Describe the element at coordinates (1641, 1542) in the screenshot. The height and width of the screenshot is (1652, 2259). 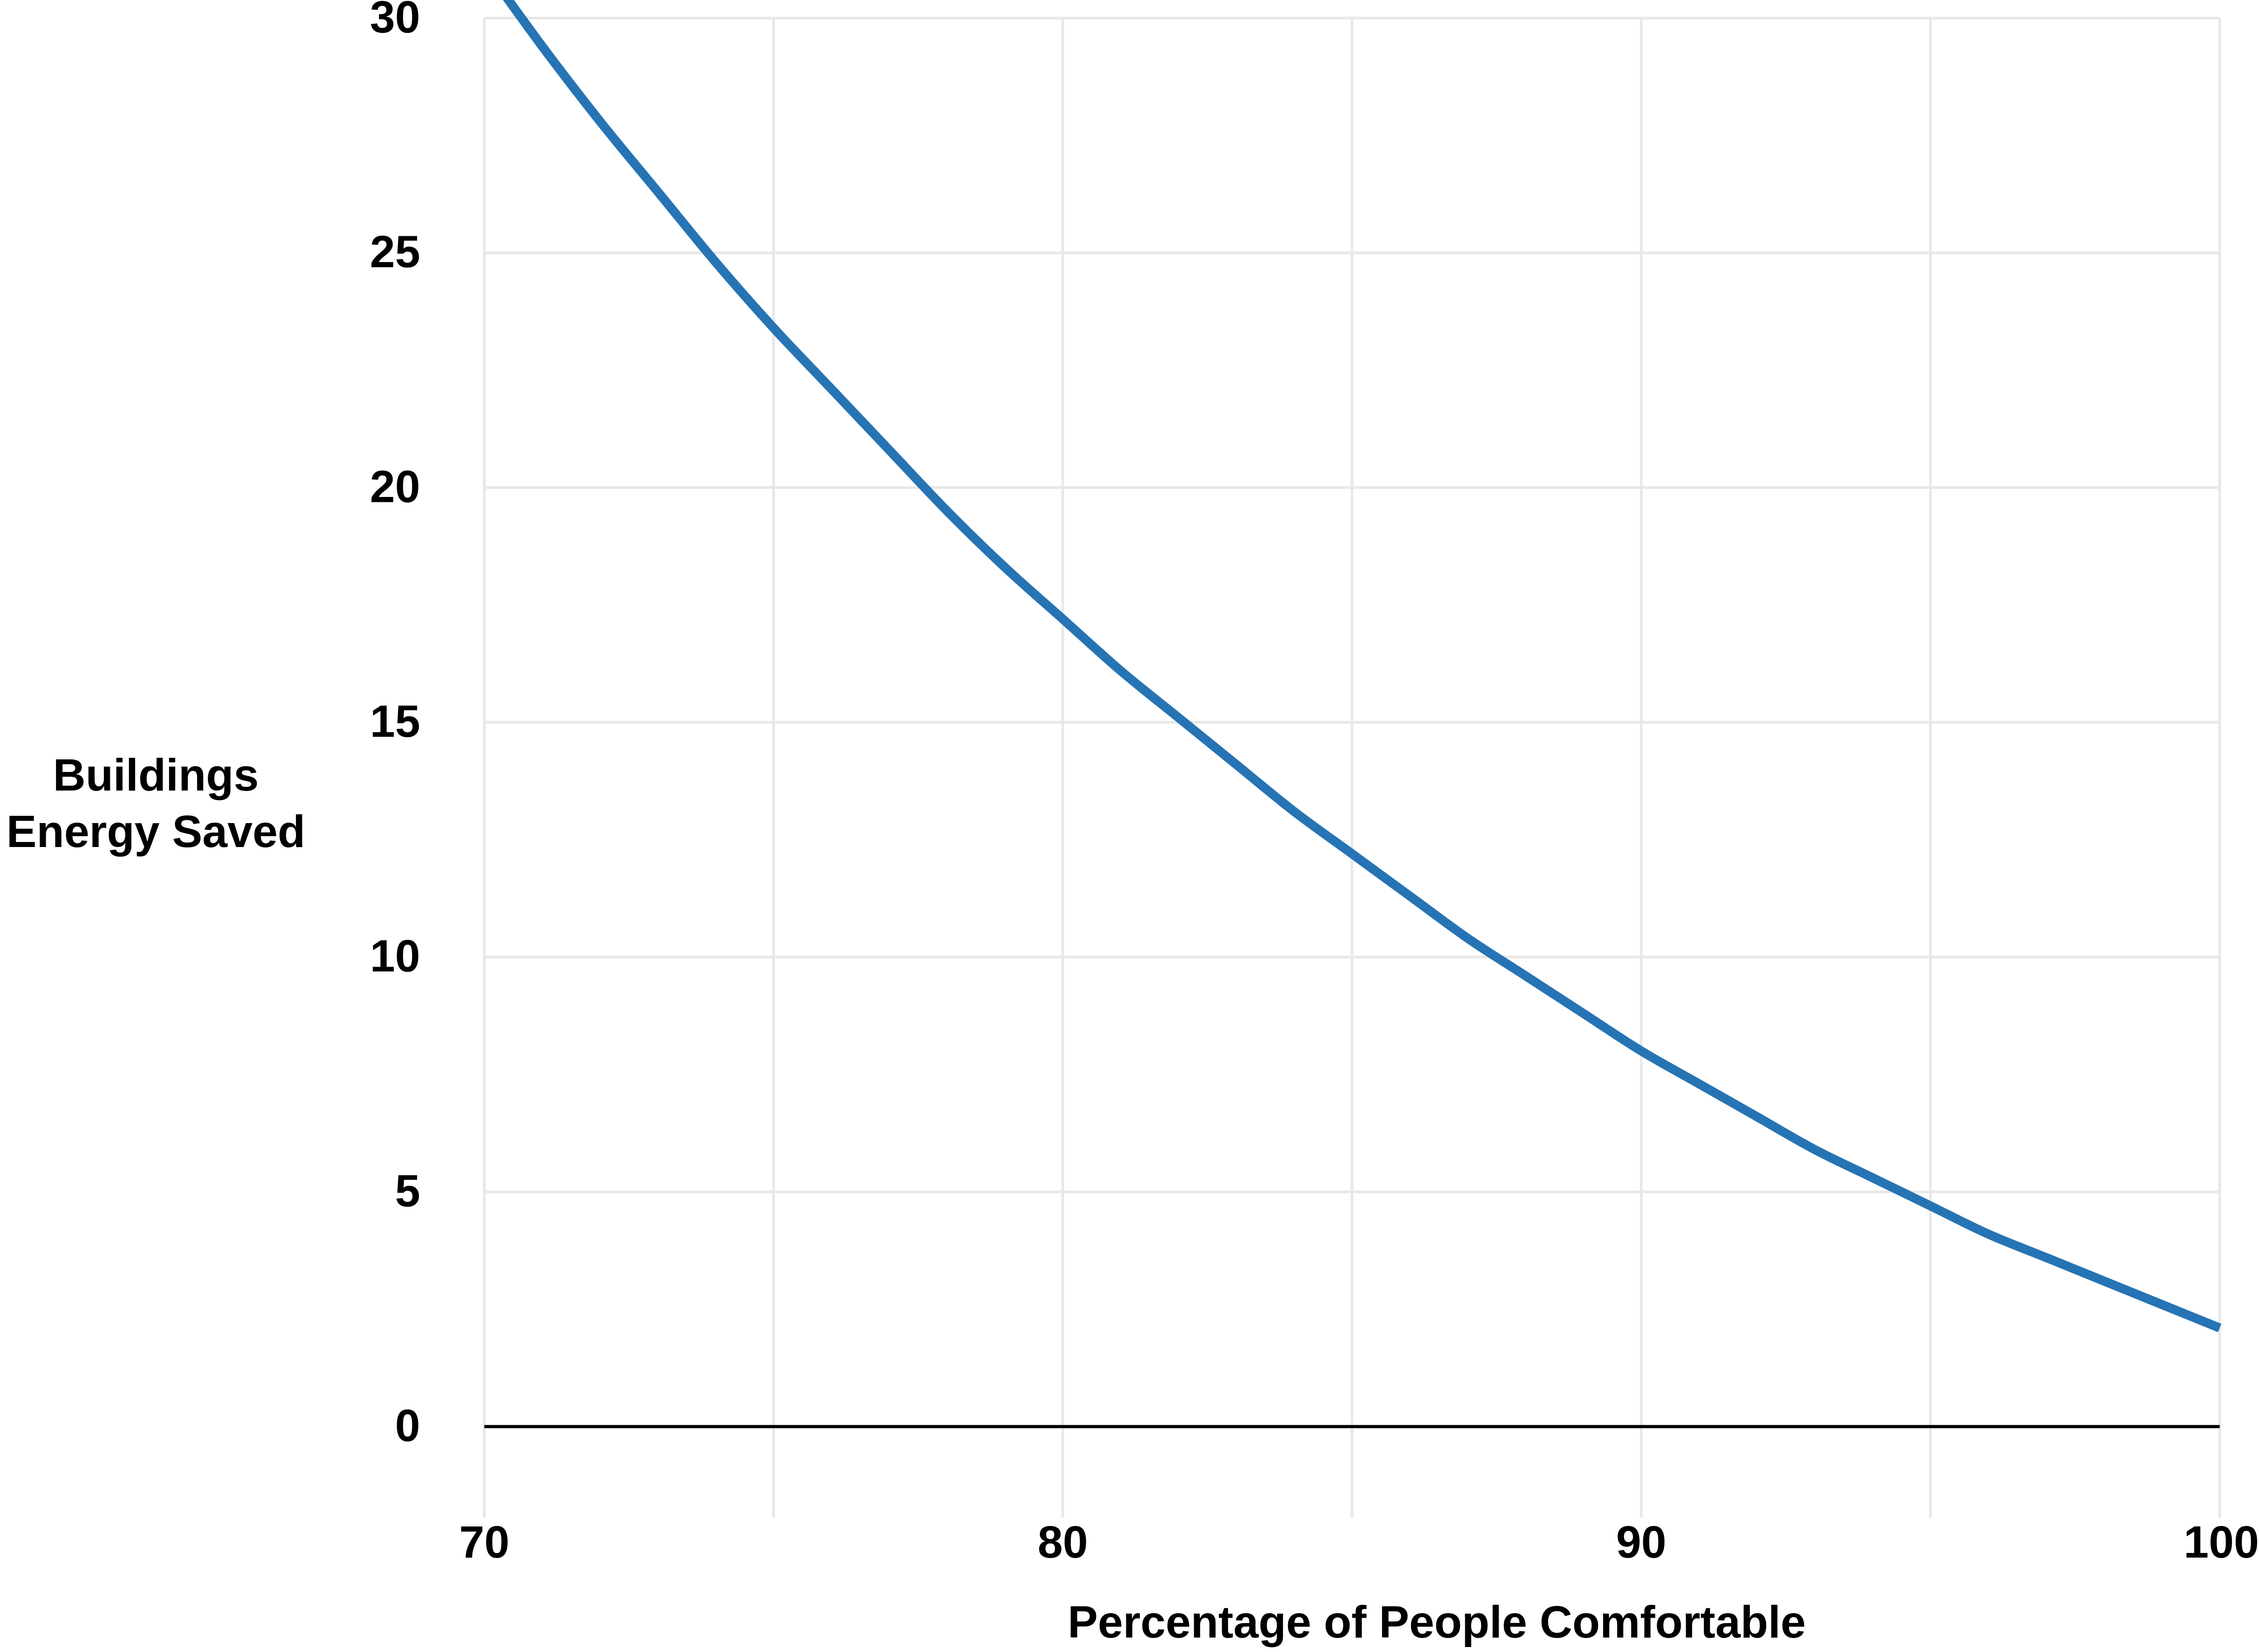
I see `x-tick-label-90: 90` at that location.